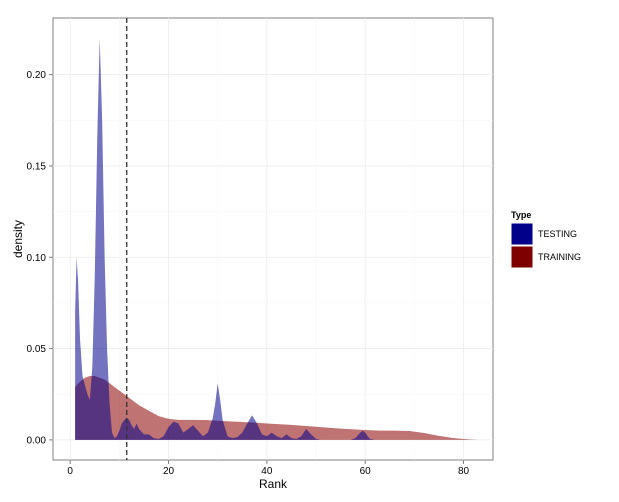 The image size is (619, 502). Describe the element at coordinates (522, 257) in the screenshot. I see `legend-swatch-training` at that location.